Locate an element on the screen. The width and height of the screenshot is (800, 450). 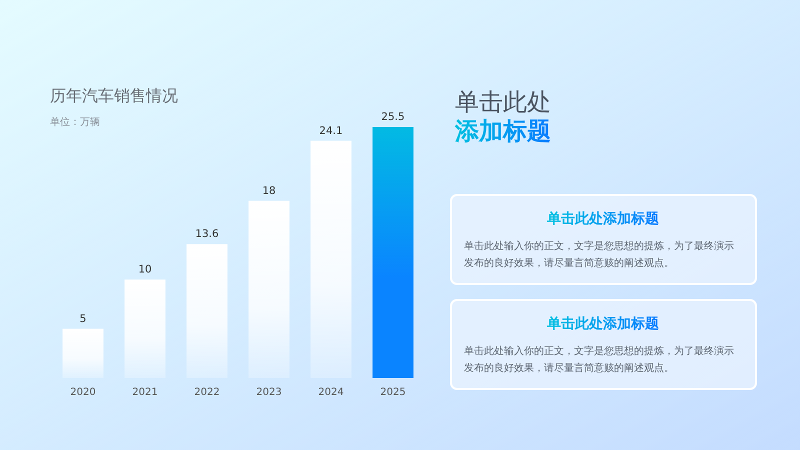
x-tick-label: 2024 is located at coordinates (331, 392).